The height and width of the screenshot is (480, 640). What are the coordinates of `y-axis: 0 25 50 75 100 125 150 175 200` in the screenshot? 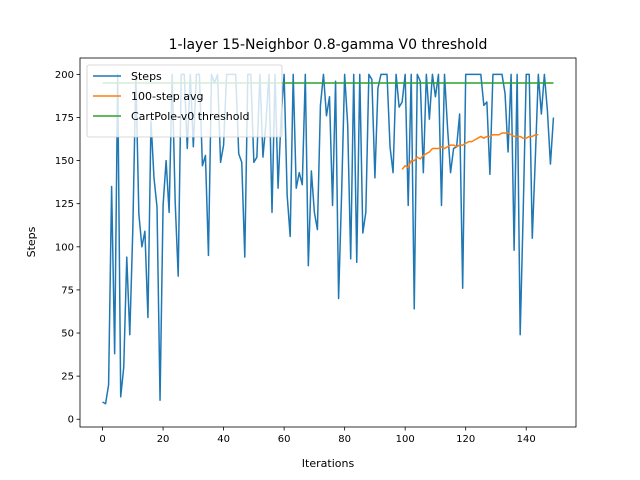 It's located at (67, 248).